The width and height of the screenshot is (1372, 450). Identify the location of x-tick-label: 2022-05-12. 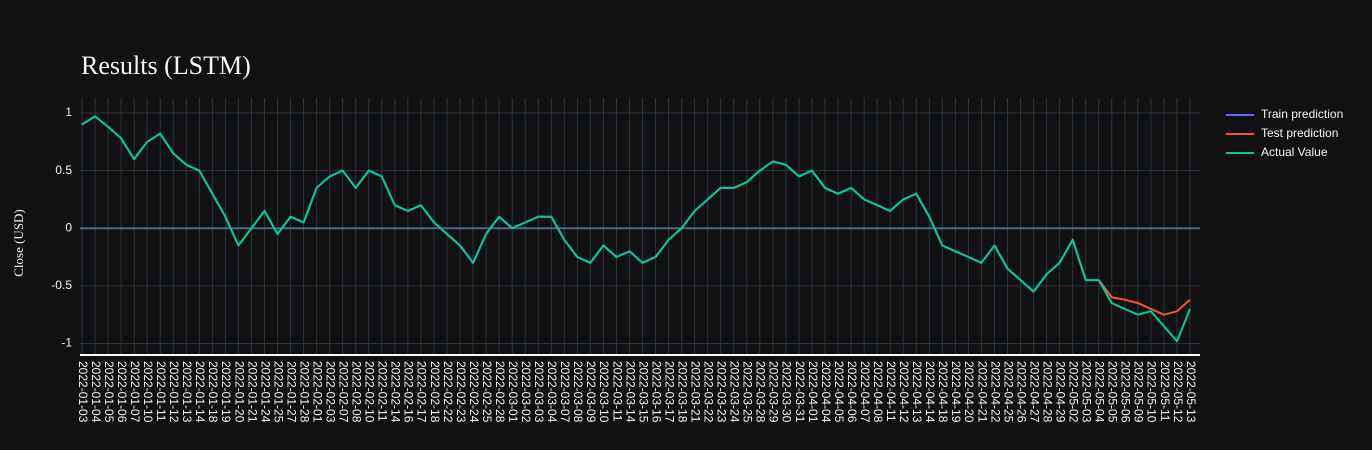
(1178, 392).